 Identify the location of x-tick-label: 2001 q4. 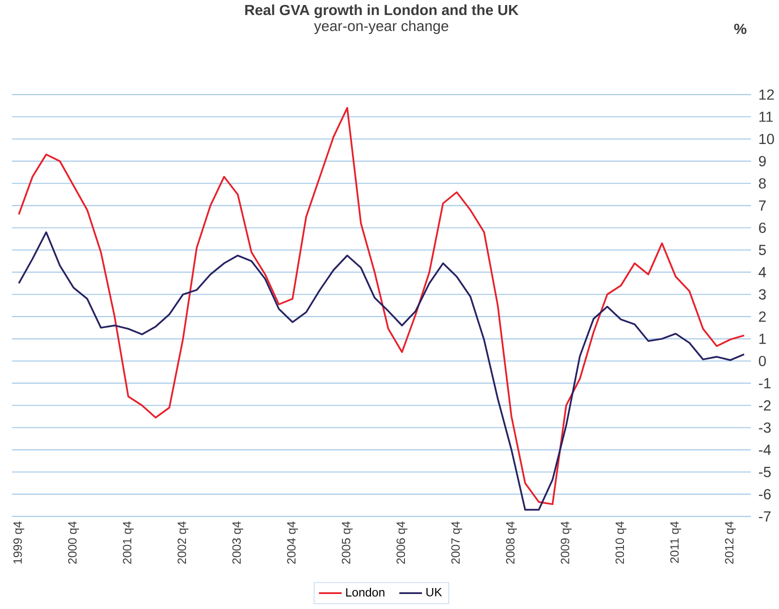
(128, 542).